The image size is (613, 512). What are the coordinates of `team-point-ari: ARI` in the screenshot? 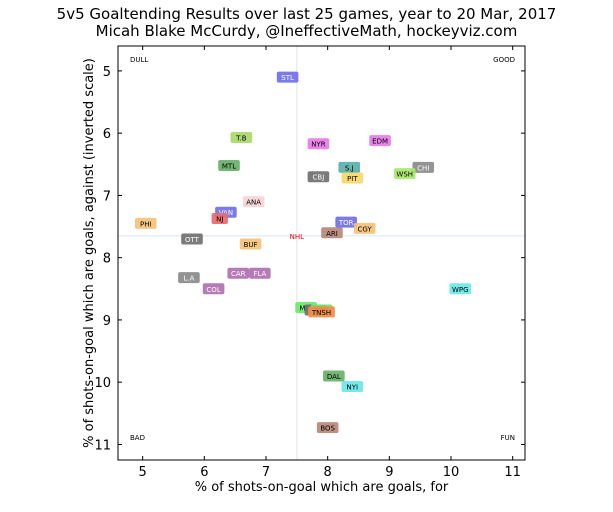 It's located at (332, 233).